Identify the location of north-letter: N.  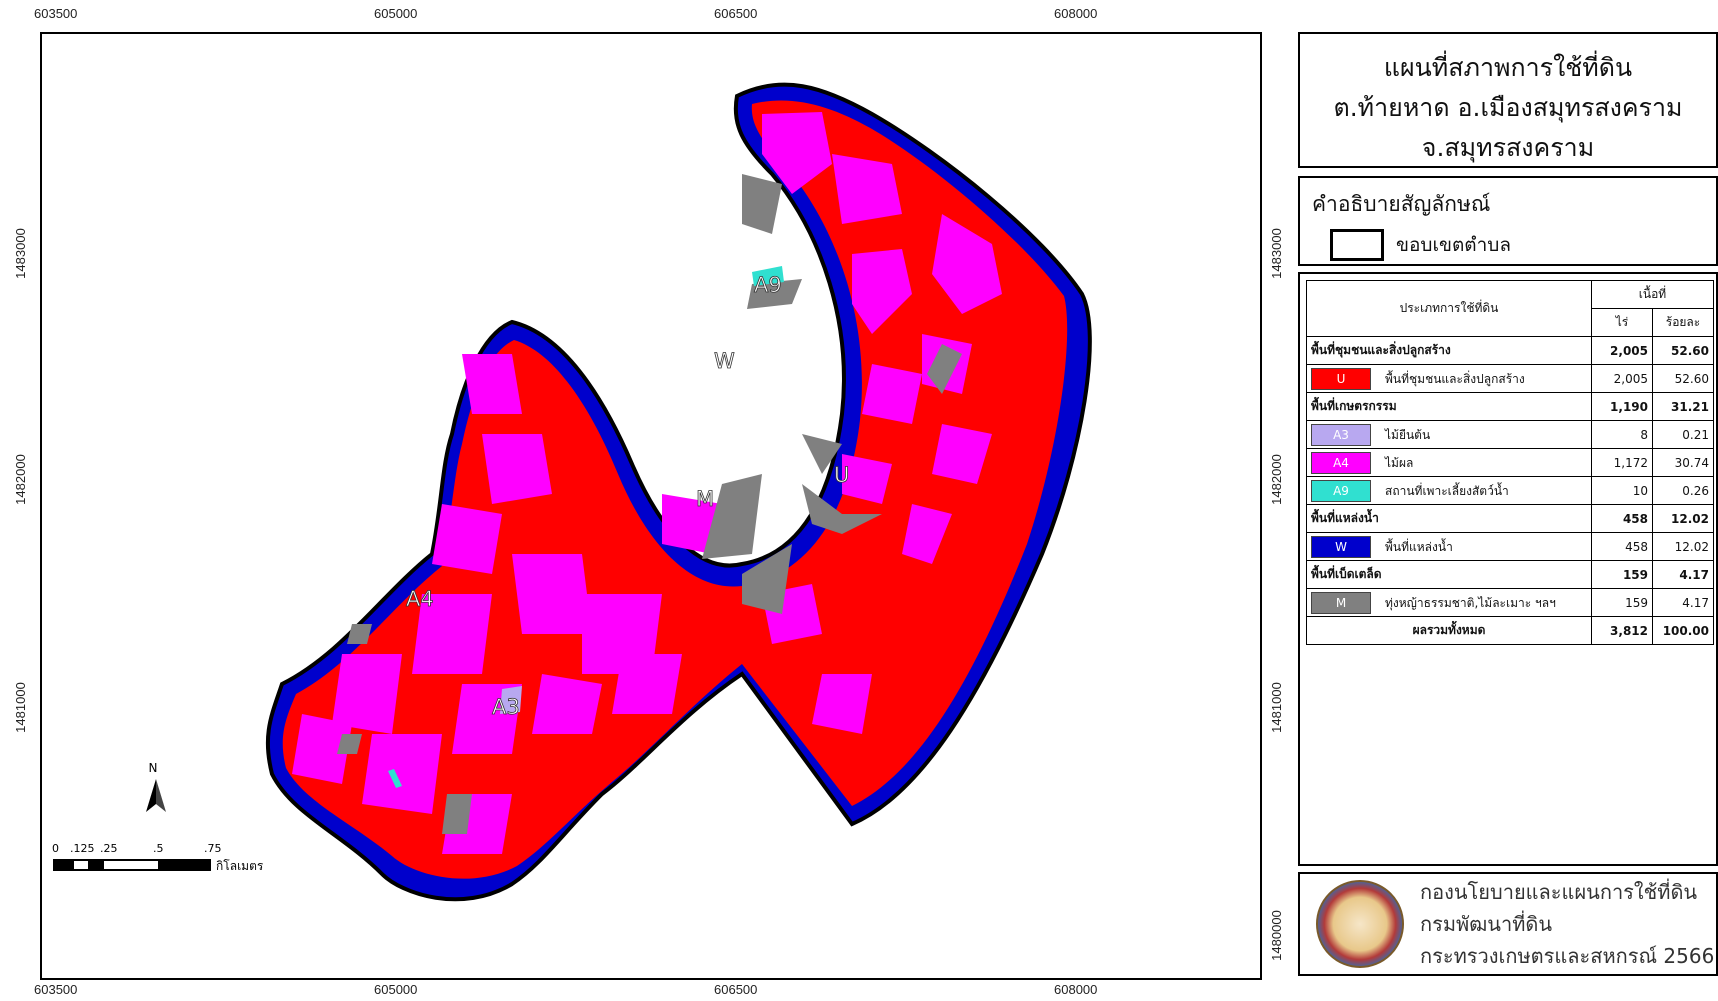
(153, 768).